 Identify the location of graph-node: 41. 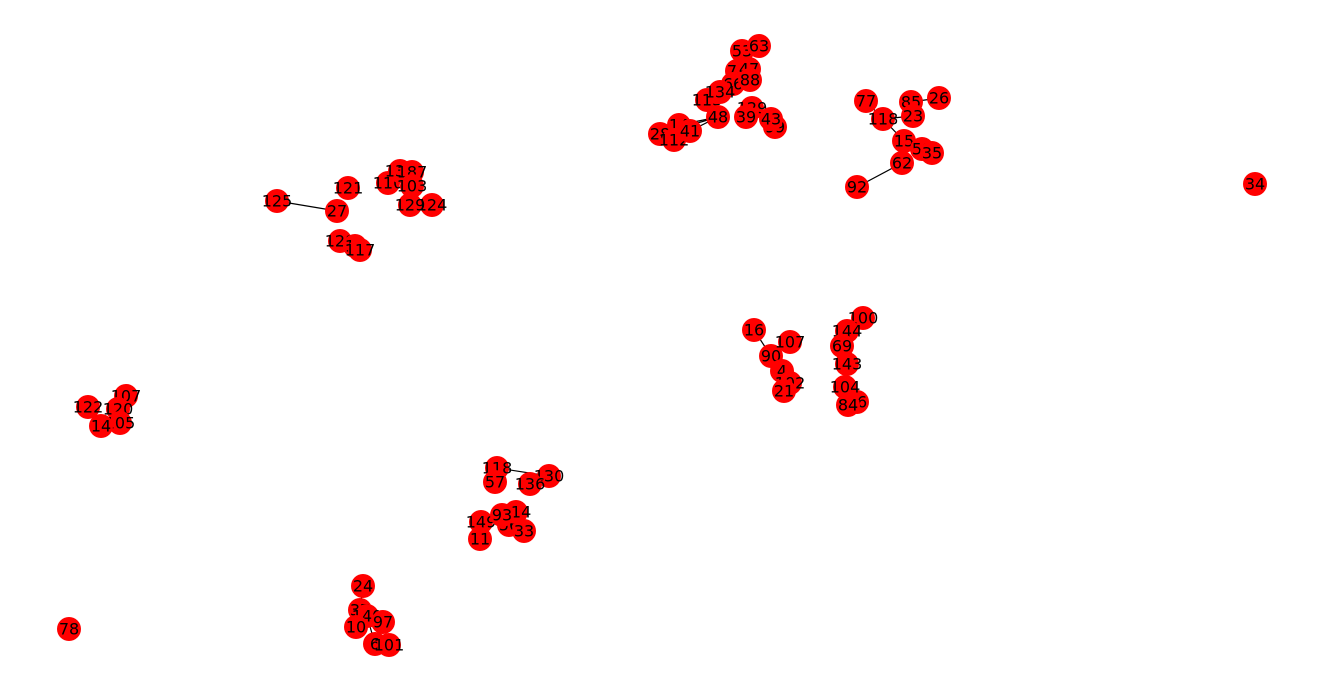
(690, 131).